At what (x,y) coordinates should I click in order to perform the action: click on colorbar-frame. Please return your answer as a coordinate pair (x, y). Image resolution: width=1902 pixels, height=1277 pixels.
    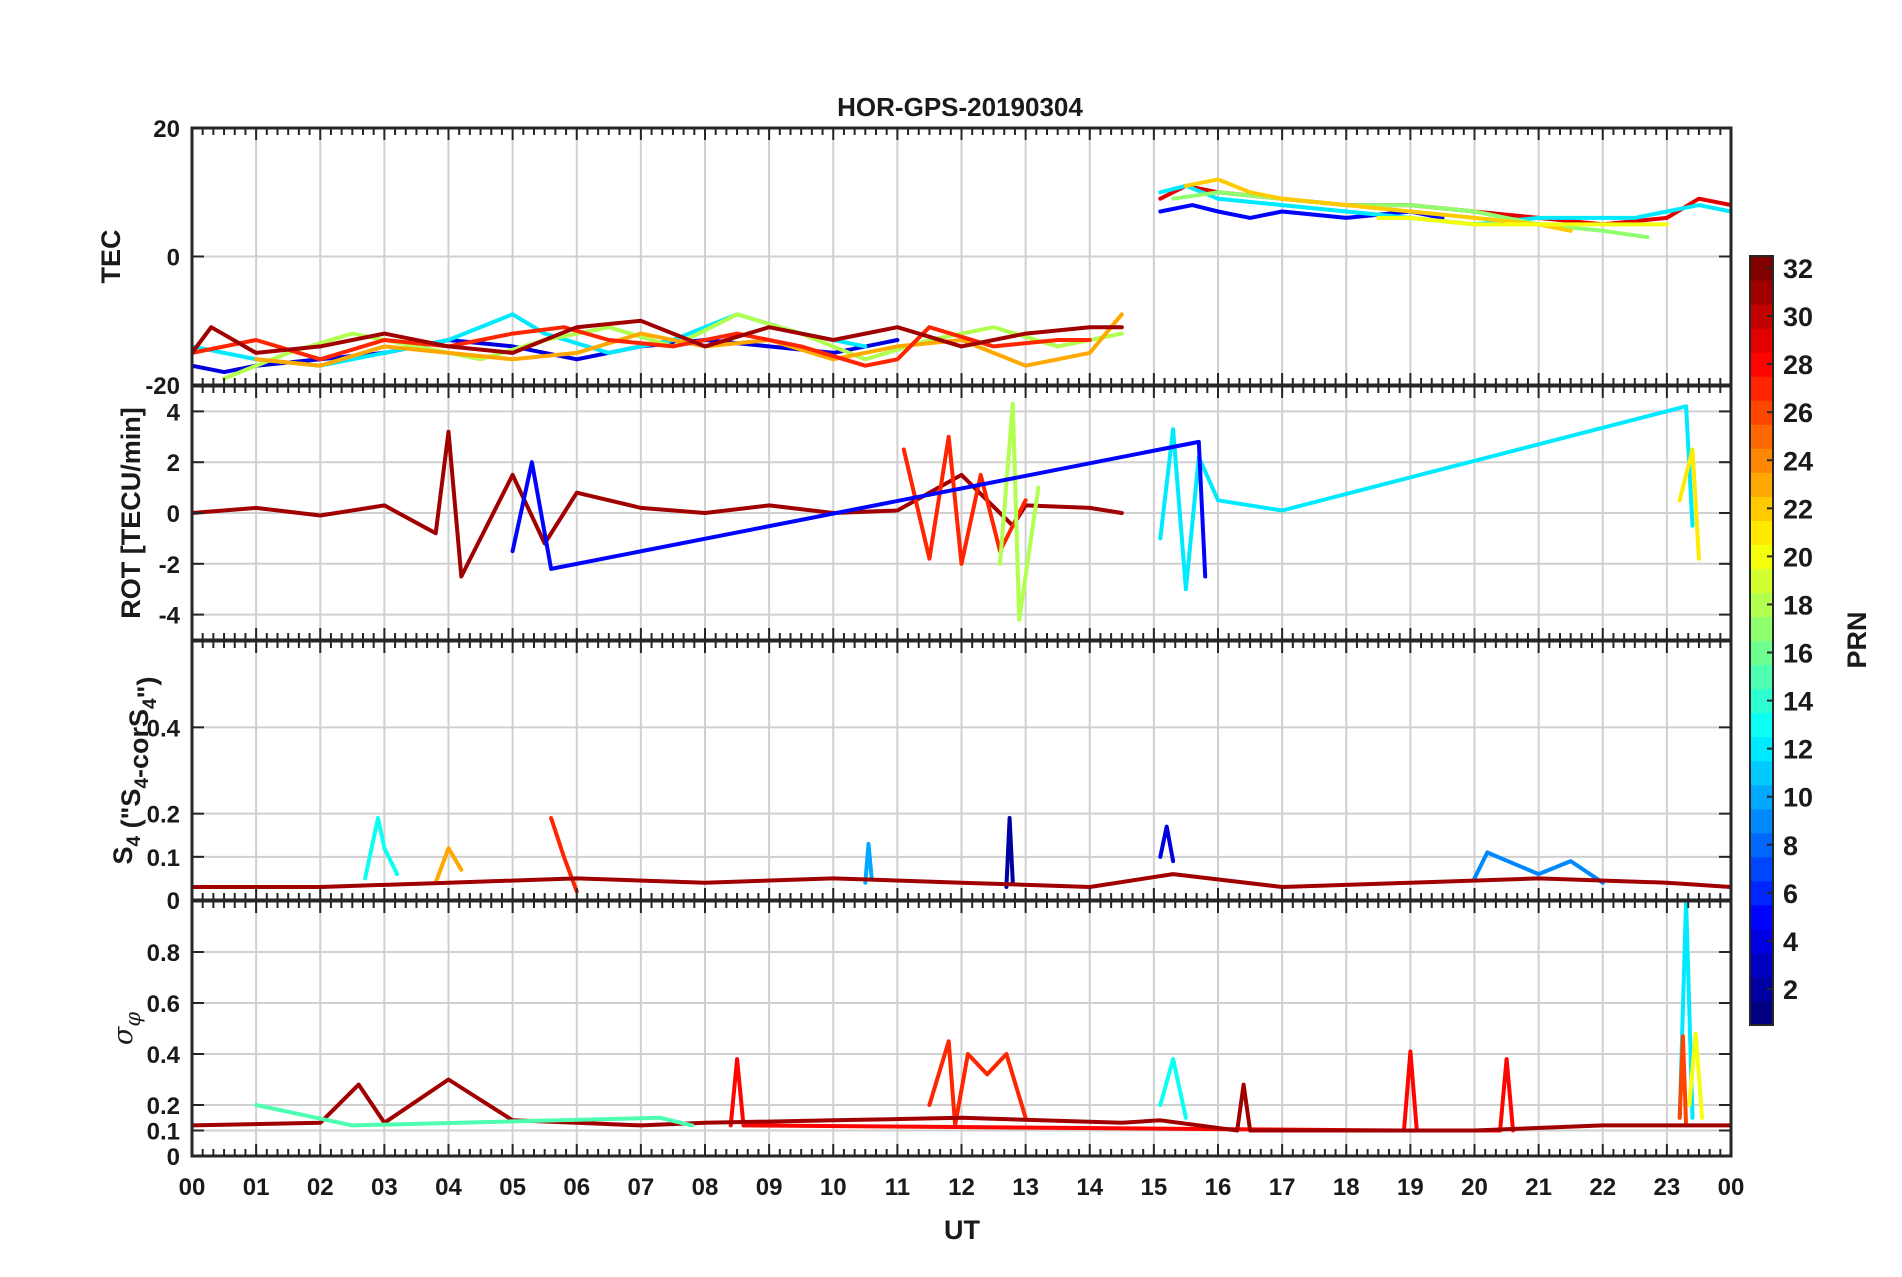
    Looking at the image, I should click on (1761, 640).